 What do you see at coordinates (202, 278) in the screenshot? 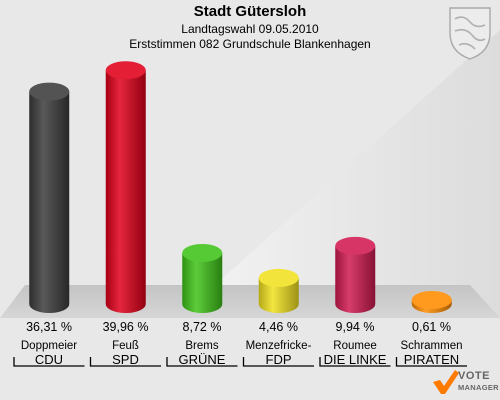
I see `bar-grüne` at bounding box center [202, 278].